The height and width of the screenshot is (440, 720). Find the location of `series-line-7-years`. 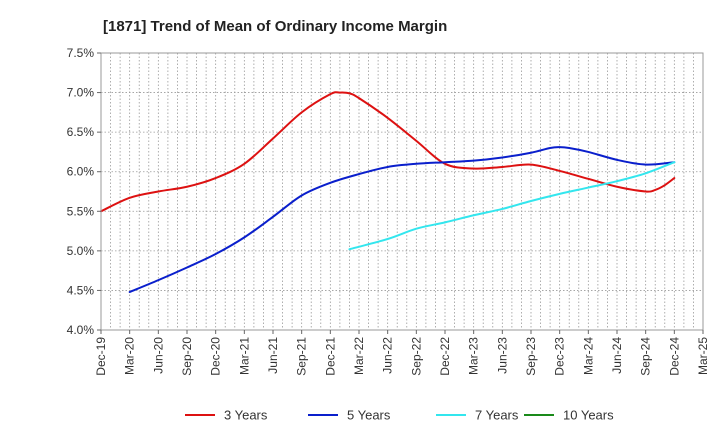

series-line-7-years is located at coordinates (512, 206).